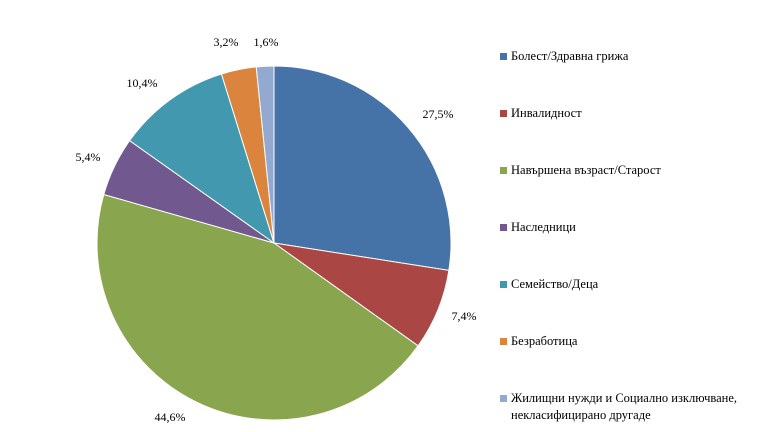  I want to click on legend-label: Семейство/Деца, so click(555, 284).